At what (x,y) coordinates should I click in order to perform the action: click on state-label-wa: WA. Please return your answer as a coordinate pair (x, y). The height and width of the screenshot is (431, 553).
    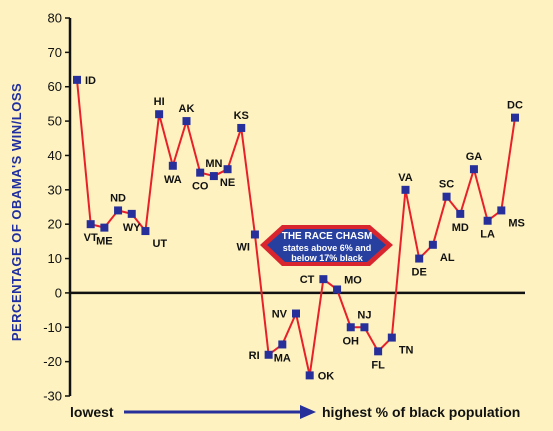
    Looking at the image, I should click on (173, 180).